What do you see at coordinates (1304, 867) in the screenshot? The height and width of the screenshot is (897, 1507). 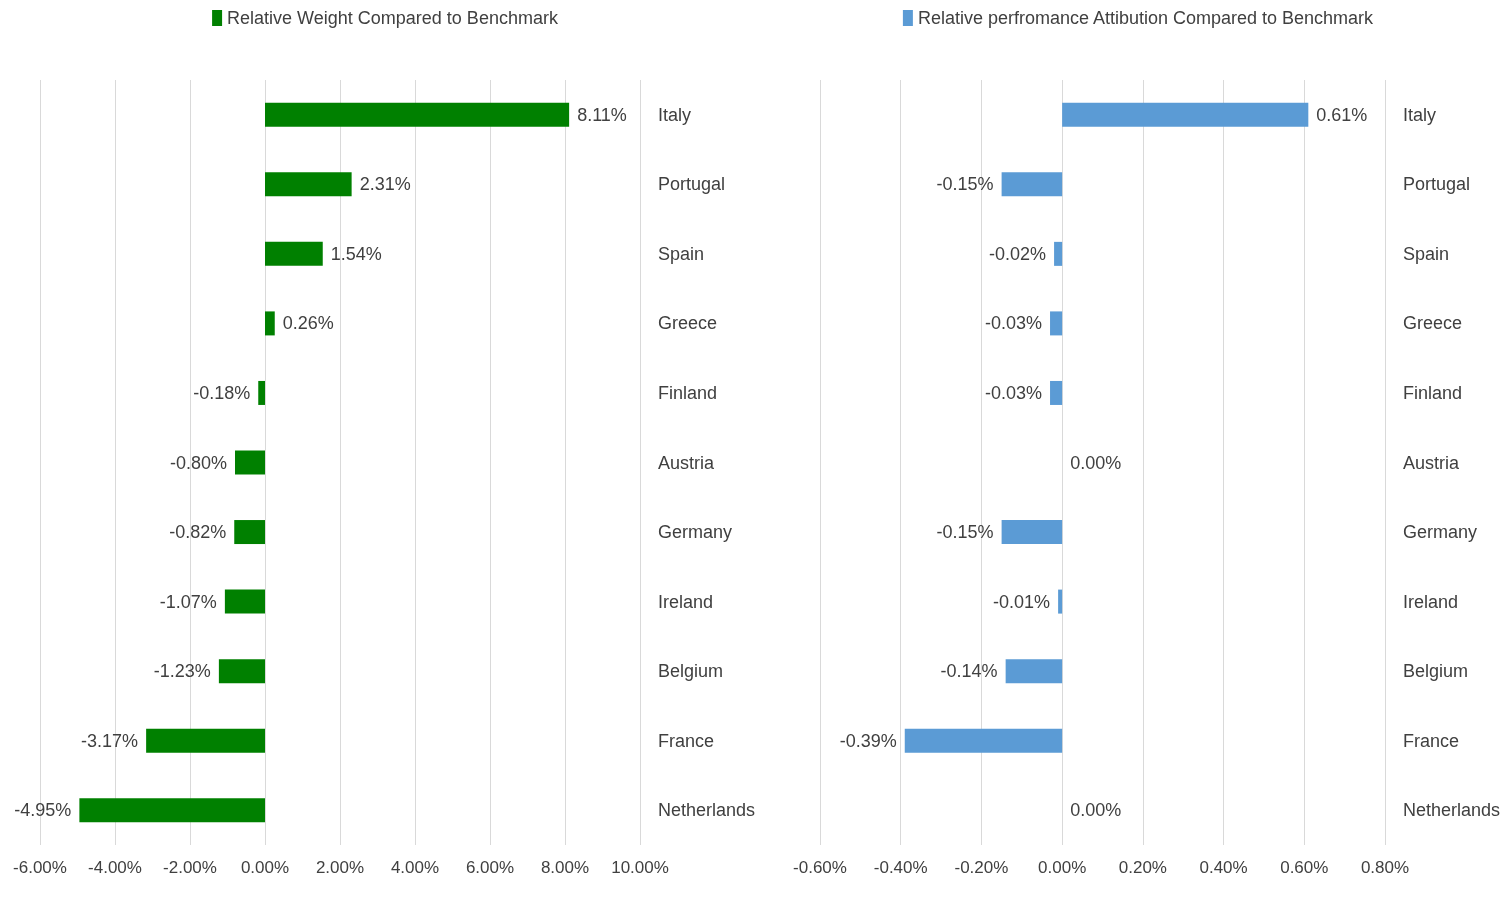 I see `x-tick-label: 0.60%` at bounding box center [1304, 867].